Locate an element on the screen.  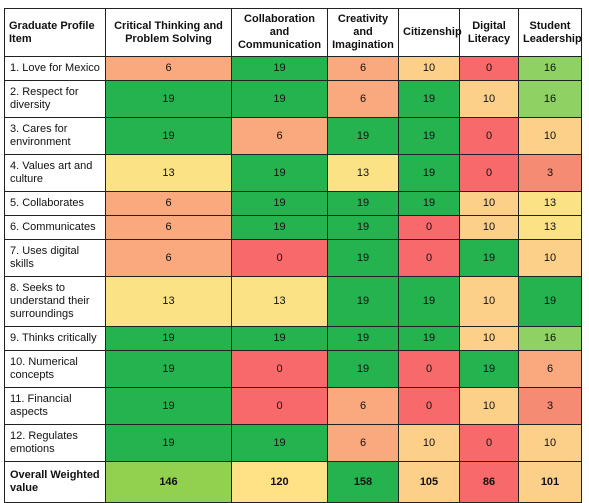
value-cell: 158 is located at coordinates (363, 482).